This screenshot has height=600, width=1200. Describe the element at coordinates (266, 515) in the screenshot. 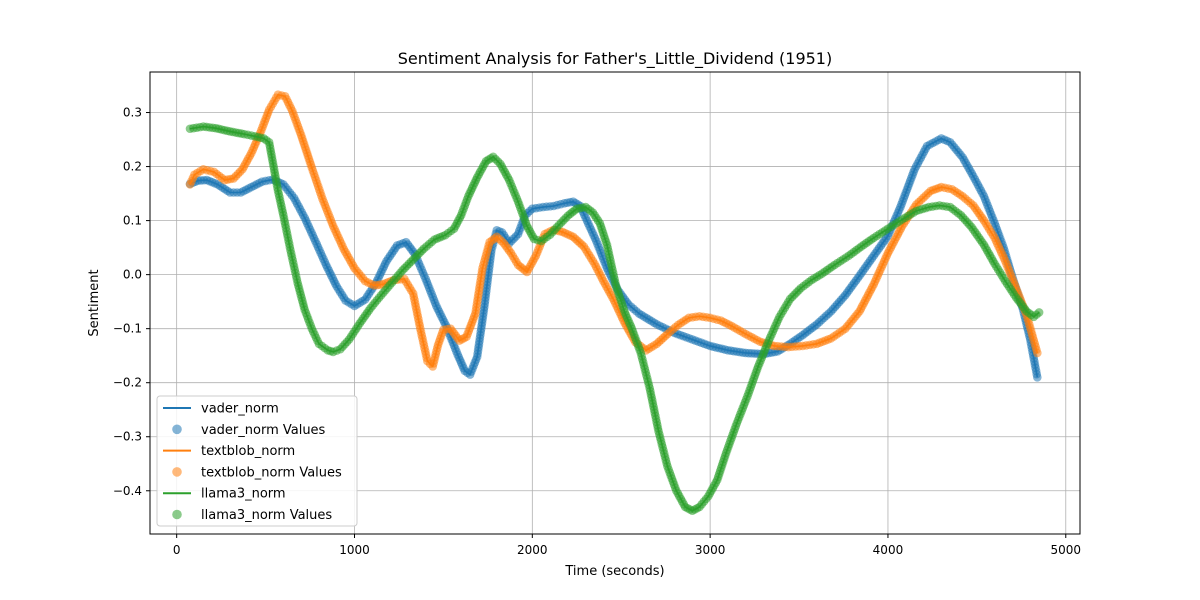

I see `legend-label: llama3_norm Values` at that location.